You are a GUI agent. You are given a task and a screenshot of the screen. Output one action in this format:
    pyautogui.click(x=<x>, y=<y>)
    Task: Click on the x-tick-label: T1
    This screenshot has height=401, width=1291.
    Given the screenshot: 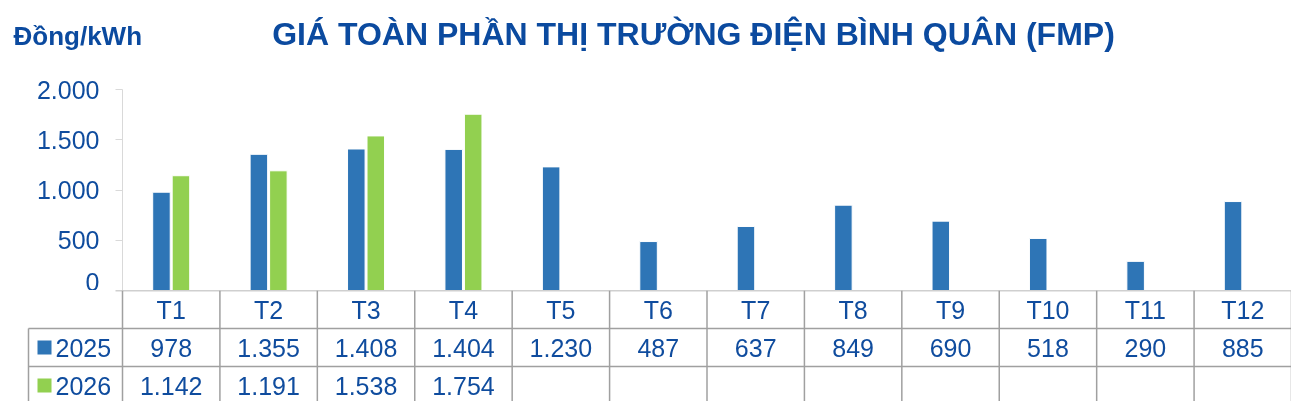 What is the action you would take?
    pyautogui.click(x=171, y=309)
    